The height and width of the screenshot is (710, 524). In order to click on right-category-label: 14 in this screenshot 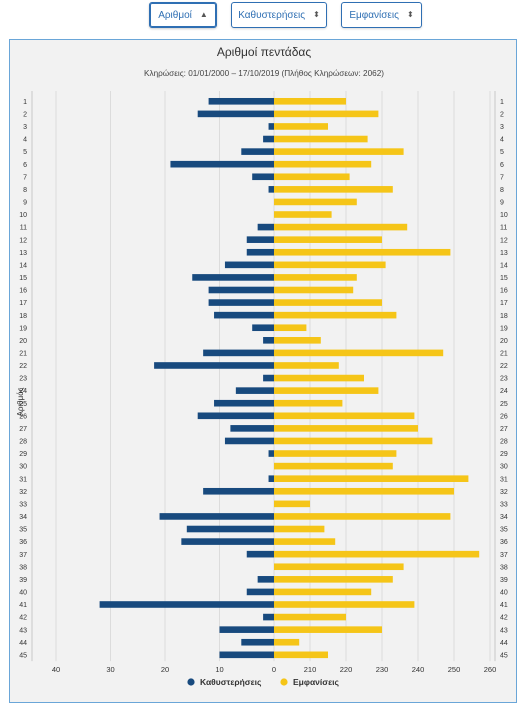, I will do `click(504, 265)`.